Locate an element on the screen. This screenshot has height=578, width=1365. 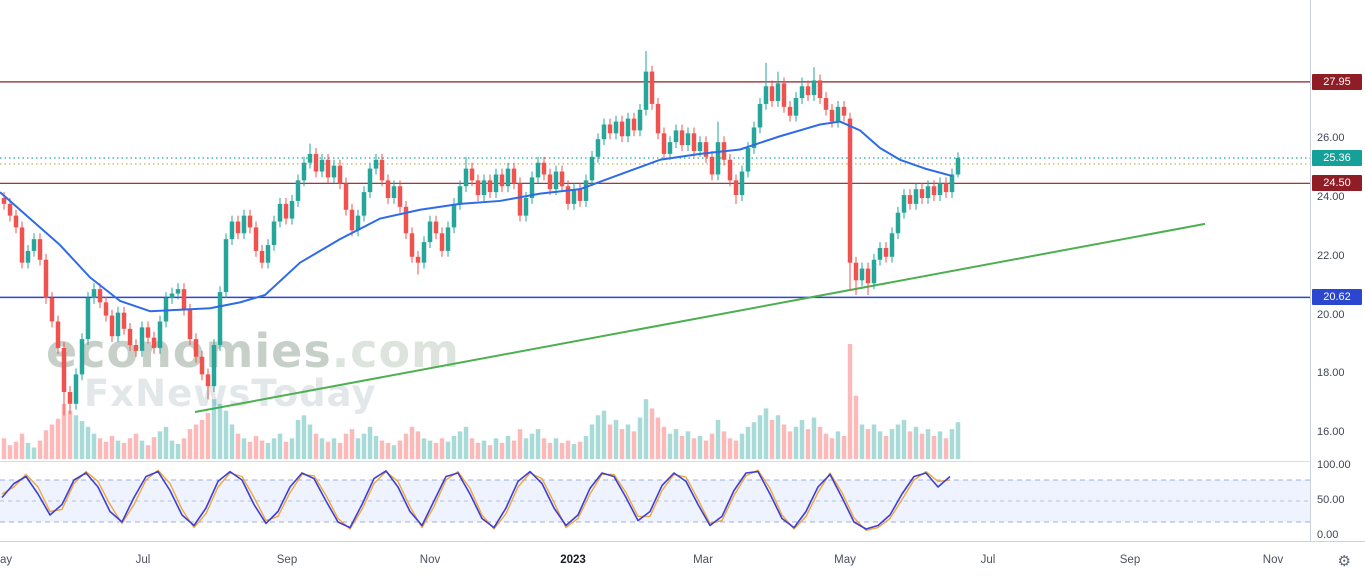
oscillator-tick-label: 100.00 is located at coordinates (1334, 465).